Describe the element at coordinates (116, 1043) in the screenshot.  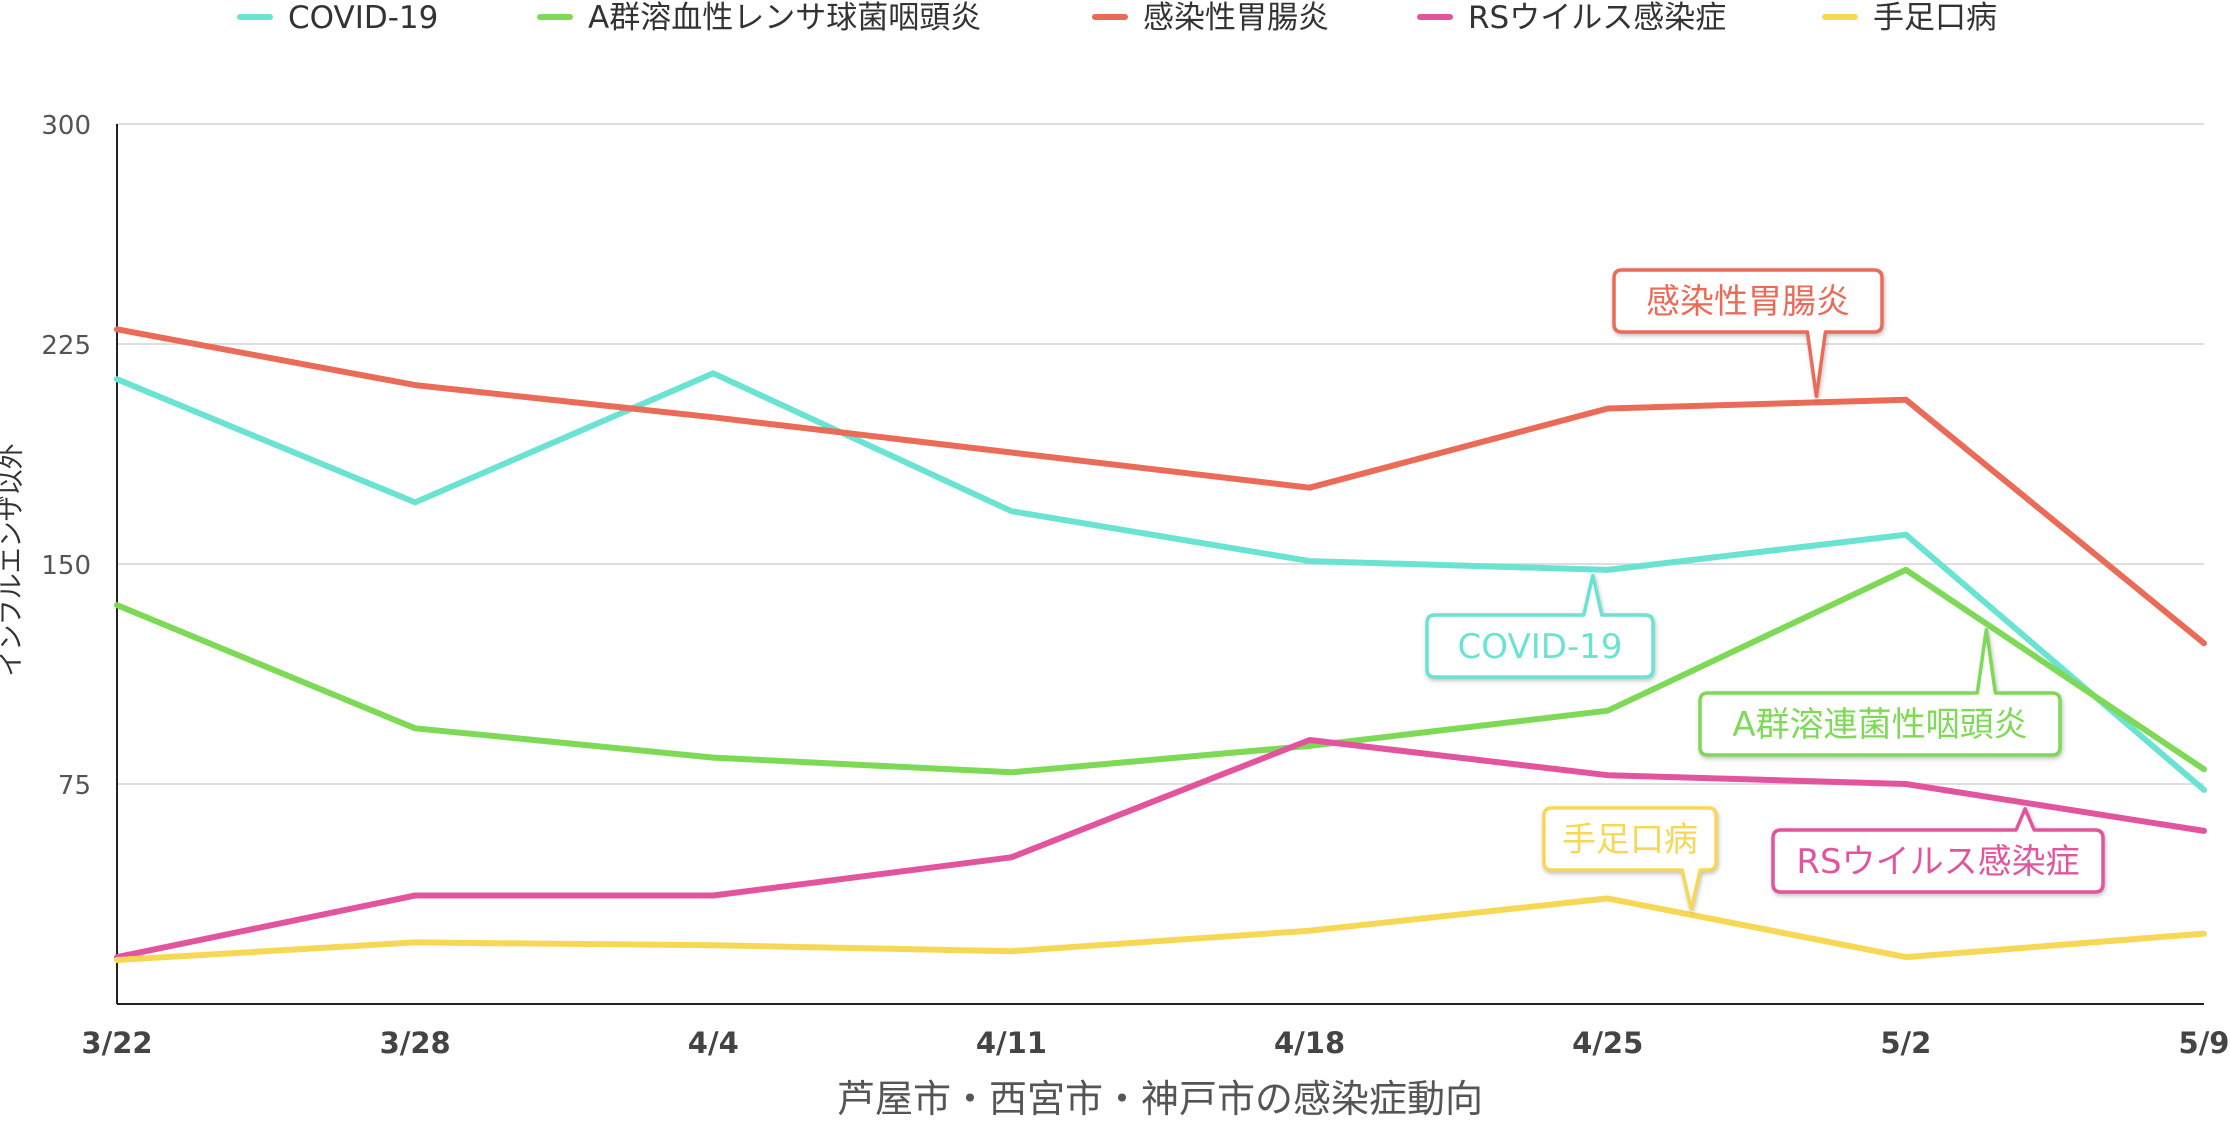
I see `x-tick-label: 3/22` at that location.